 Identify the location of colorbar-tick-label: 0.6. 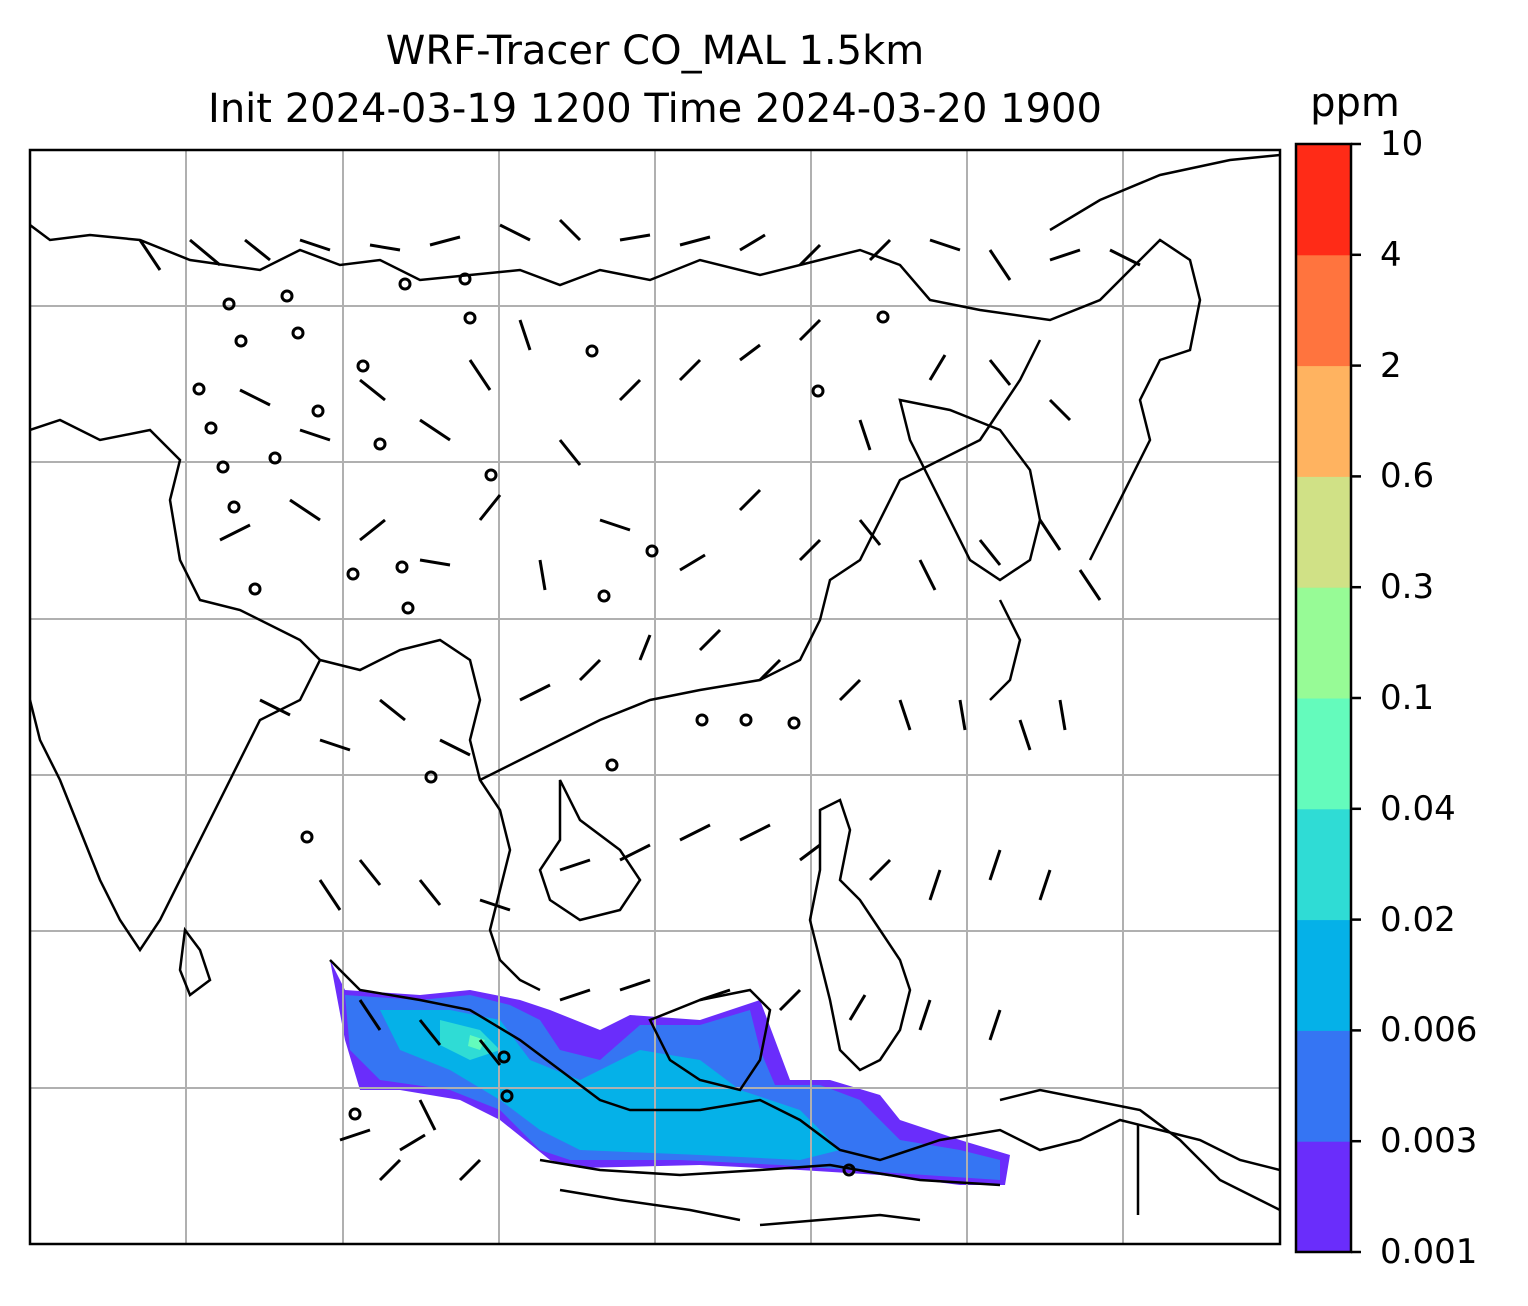
(1407, 476).